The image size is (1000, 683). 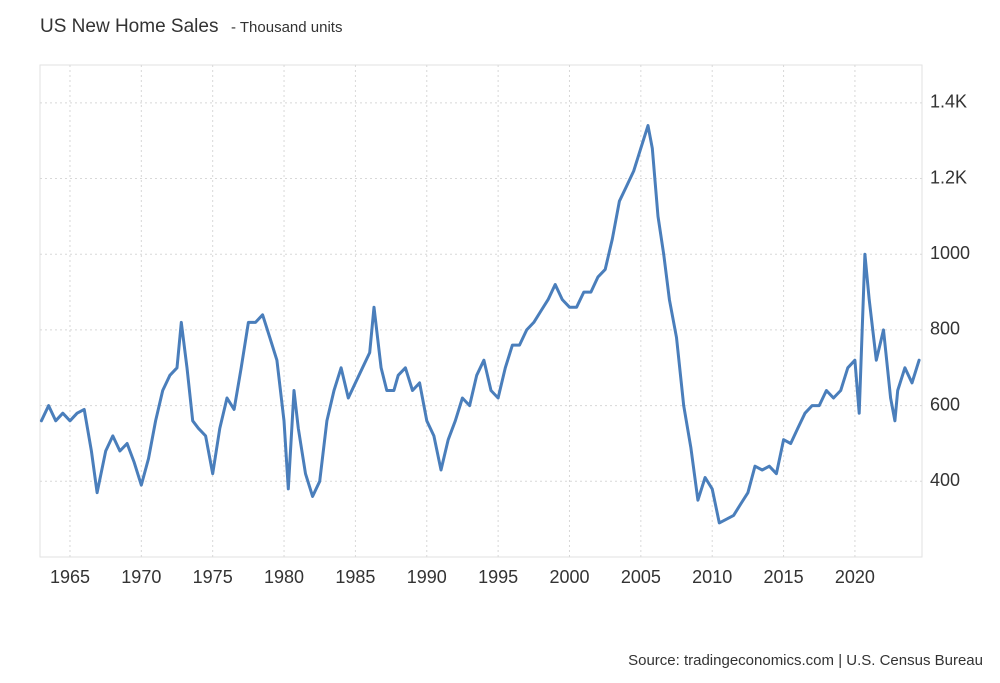 I want to click on x-tick-label: 2020, so click(x=855, y=577).